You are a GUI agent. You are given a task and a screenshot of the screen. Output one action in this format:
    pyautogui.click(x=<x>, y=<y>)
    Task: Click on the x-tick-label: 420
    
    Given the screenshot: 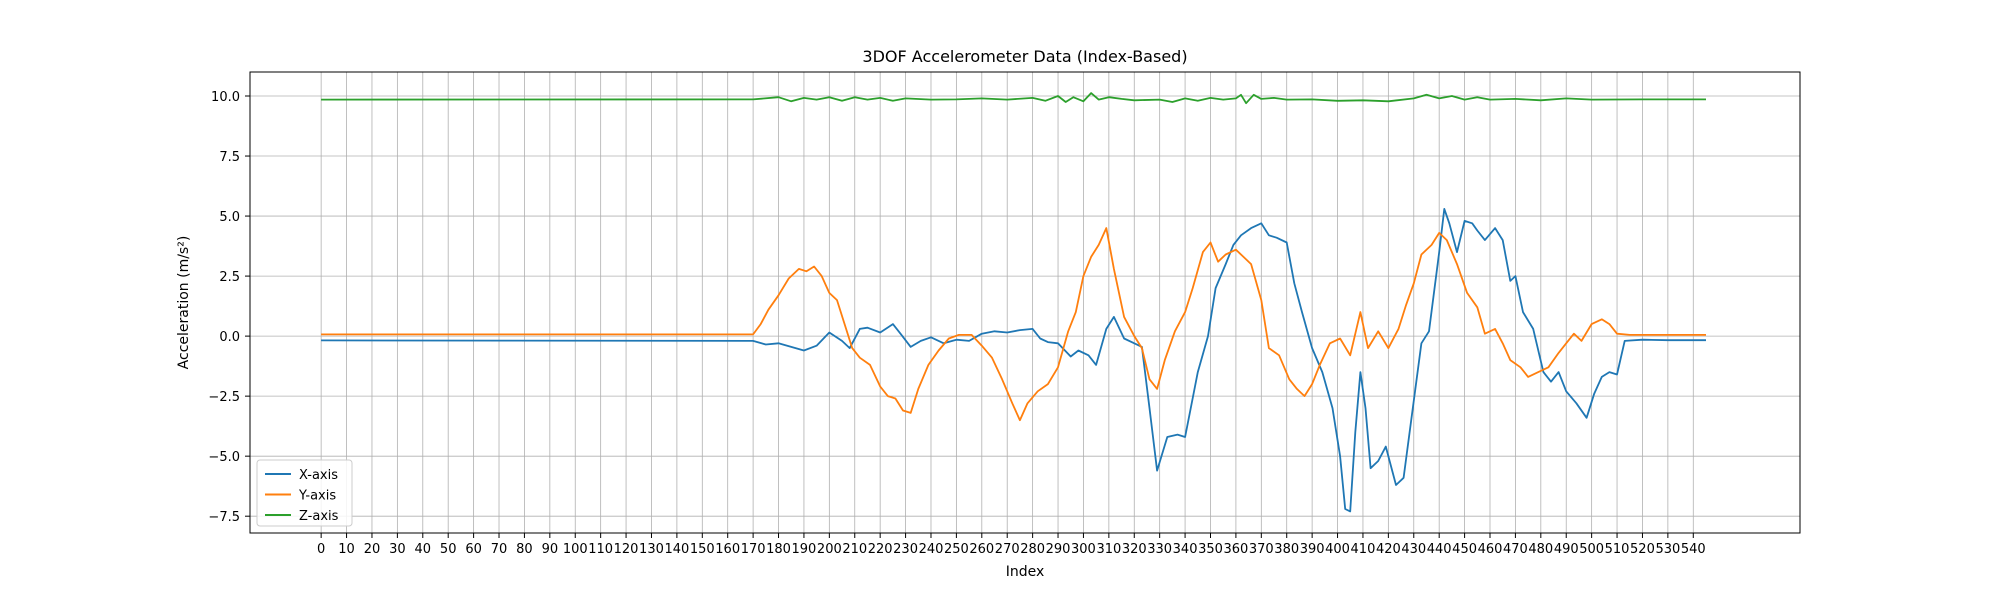 What is the action you would take?
    pyautogui.click(x=1388, y=549)
    